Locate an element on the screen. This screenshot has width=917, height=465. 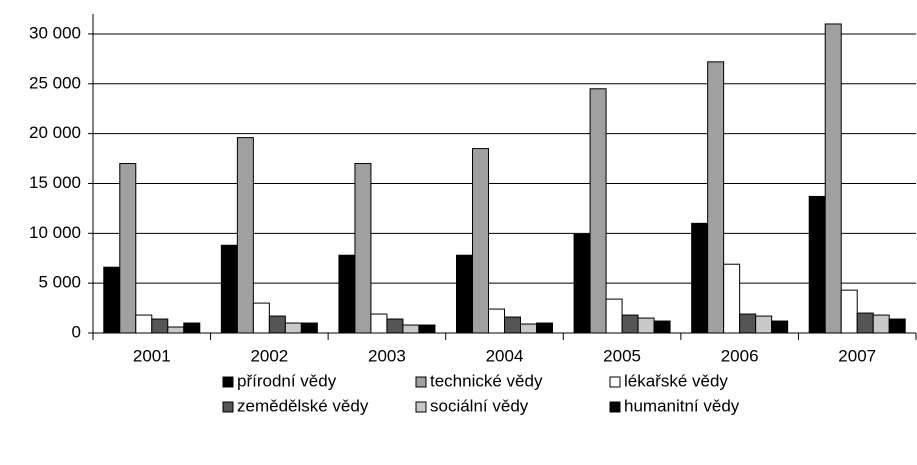
legend-label: technické vědy is located at coordinates (486, 380).